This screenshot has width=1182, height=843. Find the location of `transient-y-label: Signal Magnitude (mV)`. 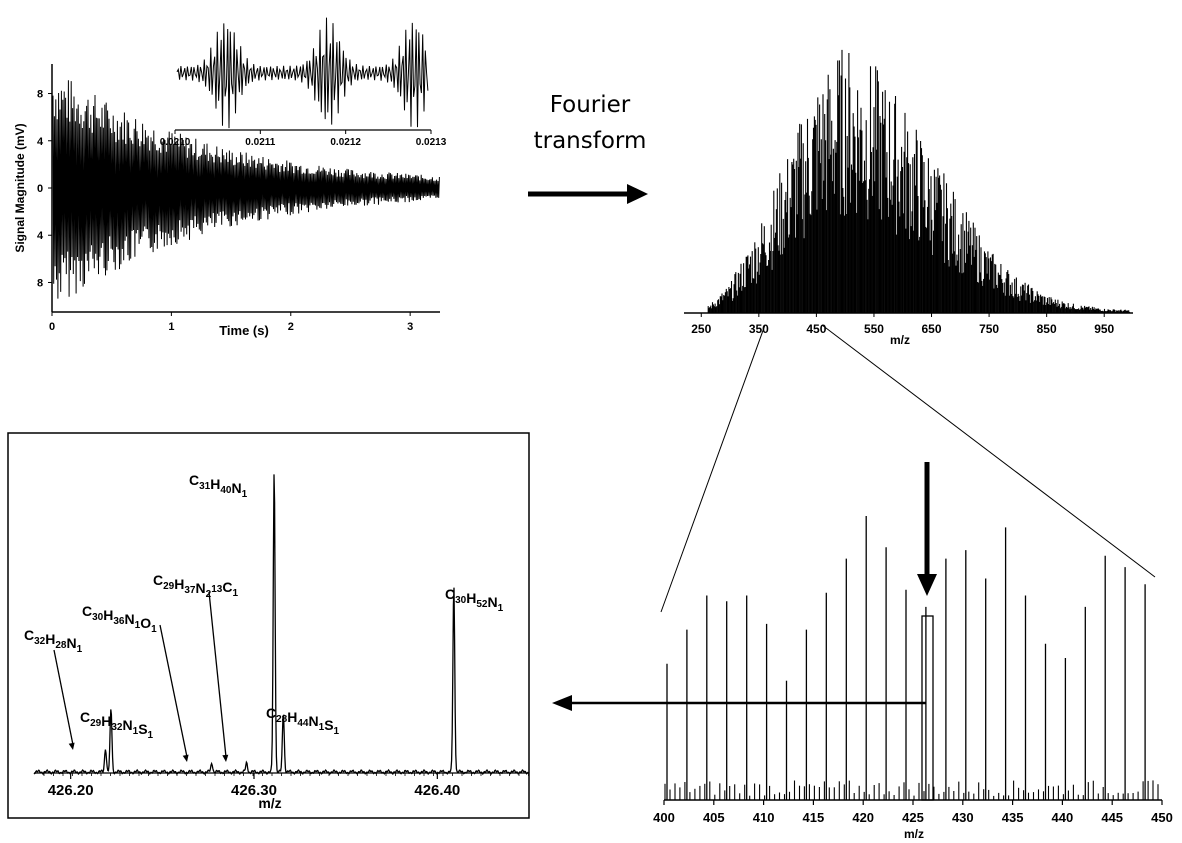

transient-y-label: Signal Magnitude (mV) is located at coordinates (20, 187).